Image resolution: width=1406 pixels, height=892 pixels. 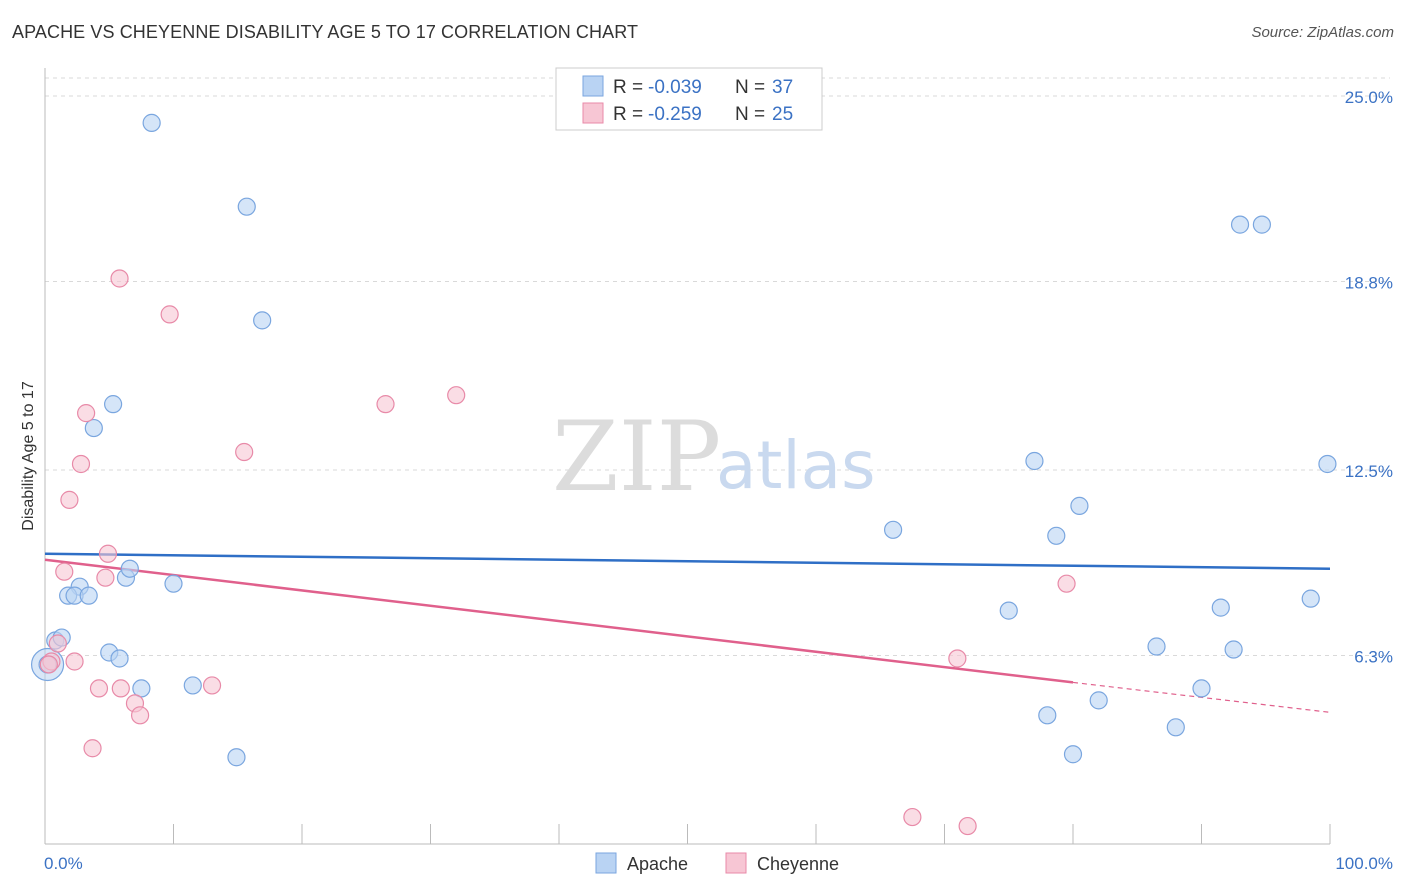 What do you see at coordinates (796, 465) in the screenshot?
I see `watermark-atlas: atlas` at bounding box center [796, 465].